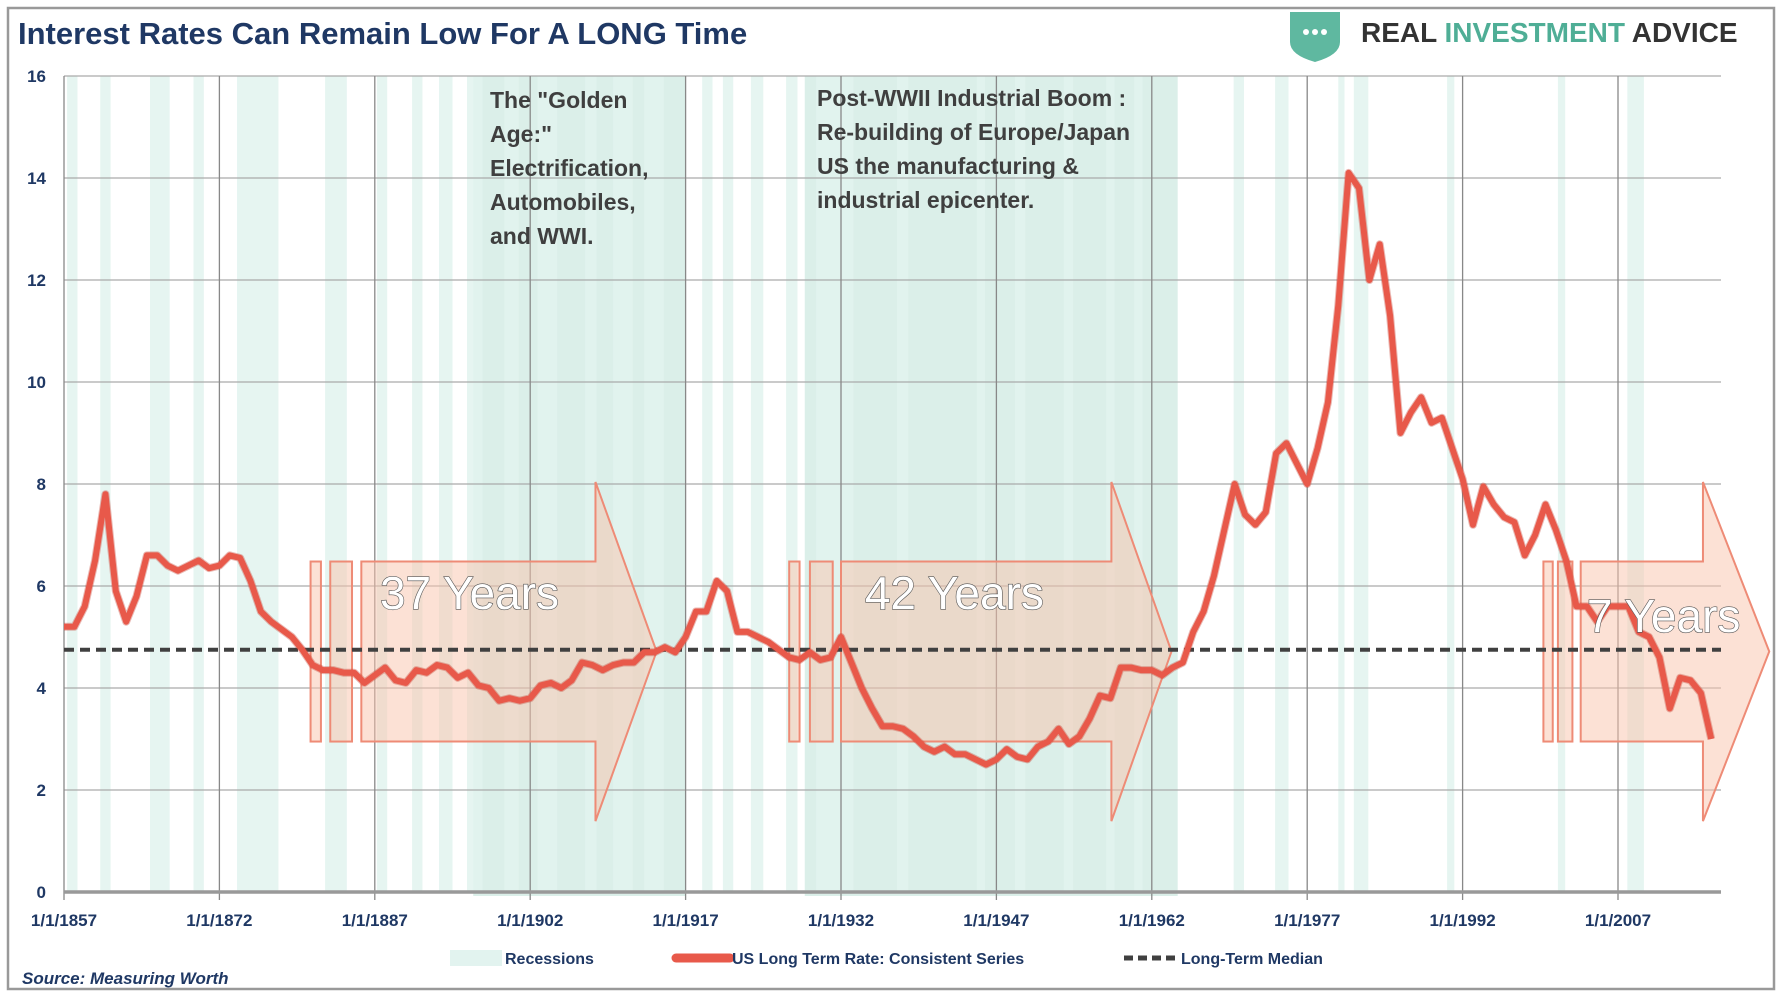  Describe the element at coordinates (41, 790) in the screenshot. I see `y-tick-label: 2` at that location.